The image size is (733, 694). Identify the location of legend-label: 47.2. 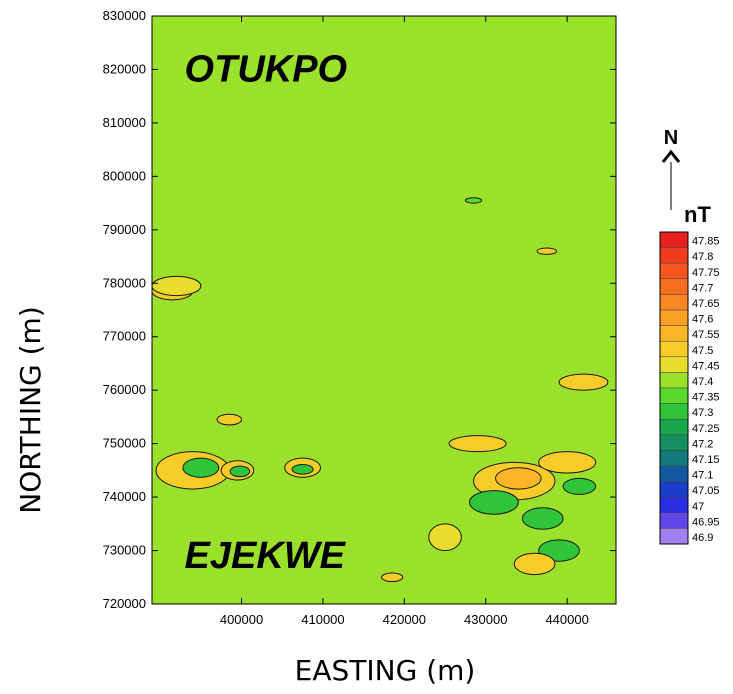
(702, 444).